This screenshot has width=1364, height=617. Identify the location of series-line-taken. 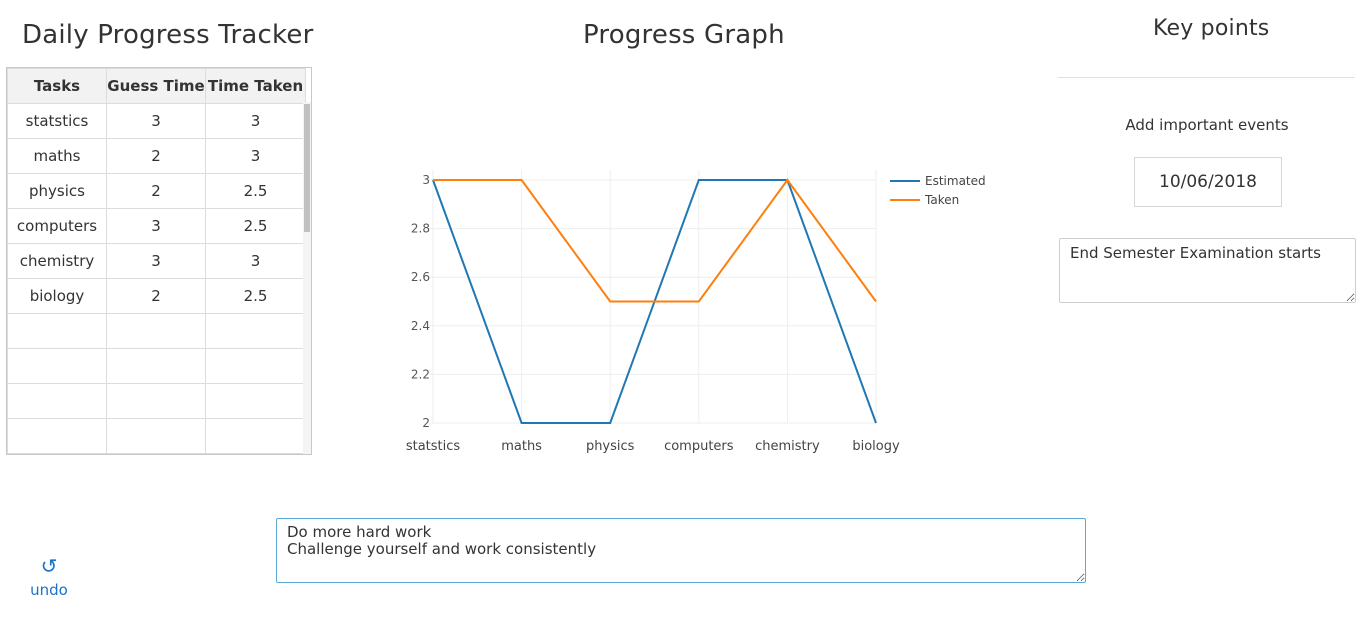
(655, 240).